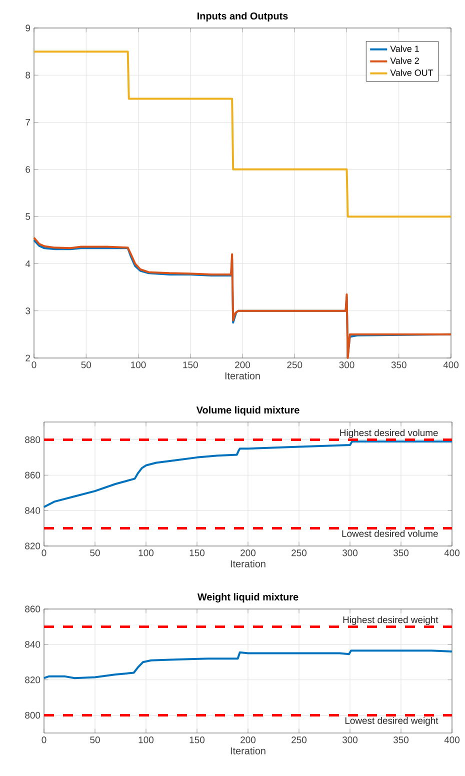  Describe the element at coordinates (28, 216) in the screenshot. I see `y-tick-label: 5` at that location.